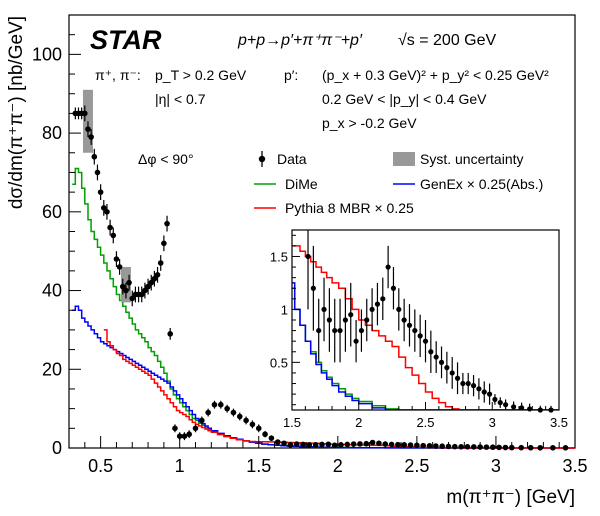 Image resolution: width=600 pixels, height=516 pixels. I want to click on legend-item-syst: Syst. uncertainty, so click(458, 159).